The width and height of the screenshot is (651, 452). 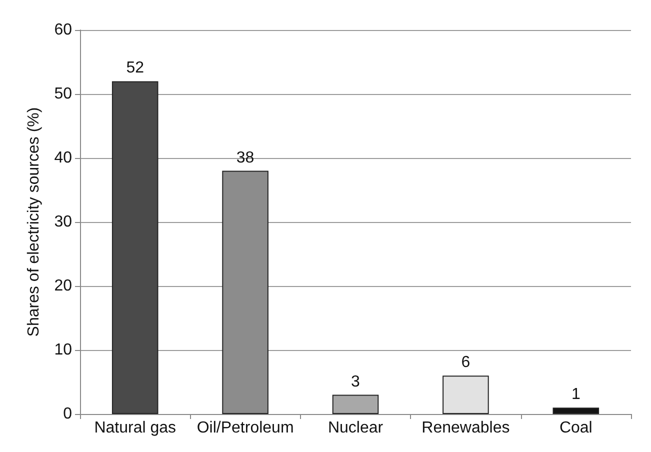 I want to click on data-label: 38, so click(x=245, y=157).